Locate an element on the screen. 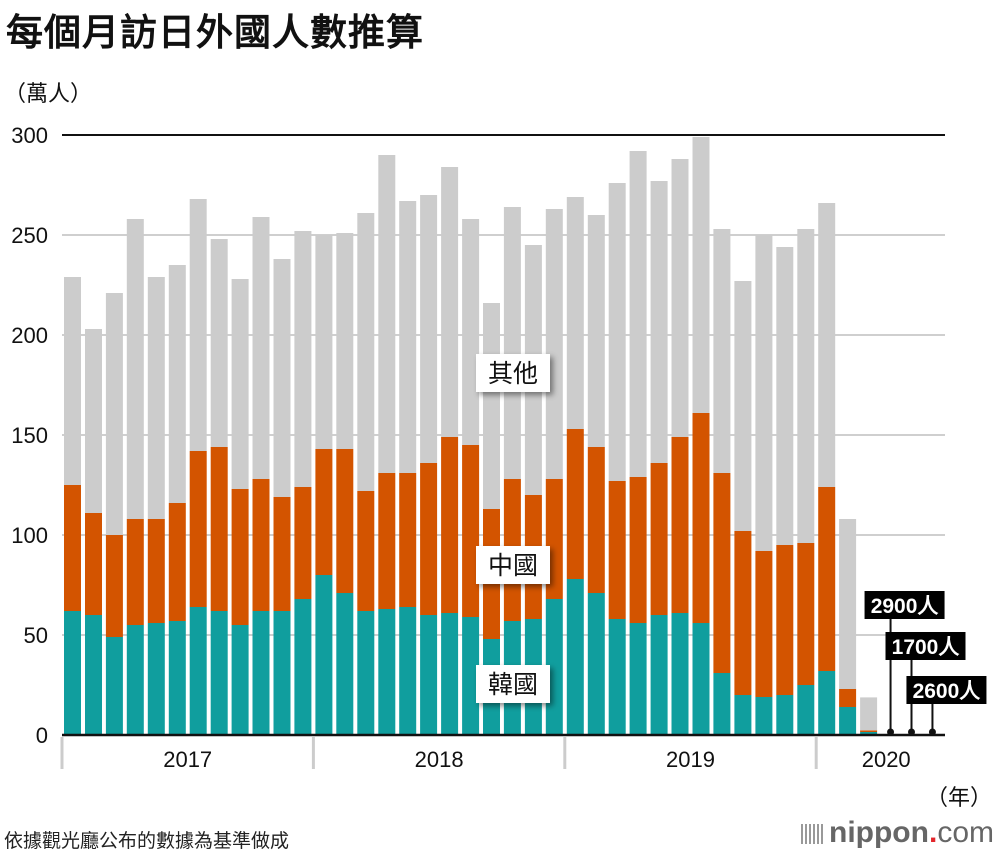 The height and width of the screenshot is (860, 1000). bar-segment-2020-02-其他 is located at coordinates (848, 604).